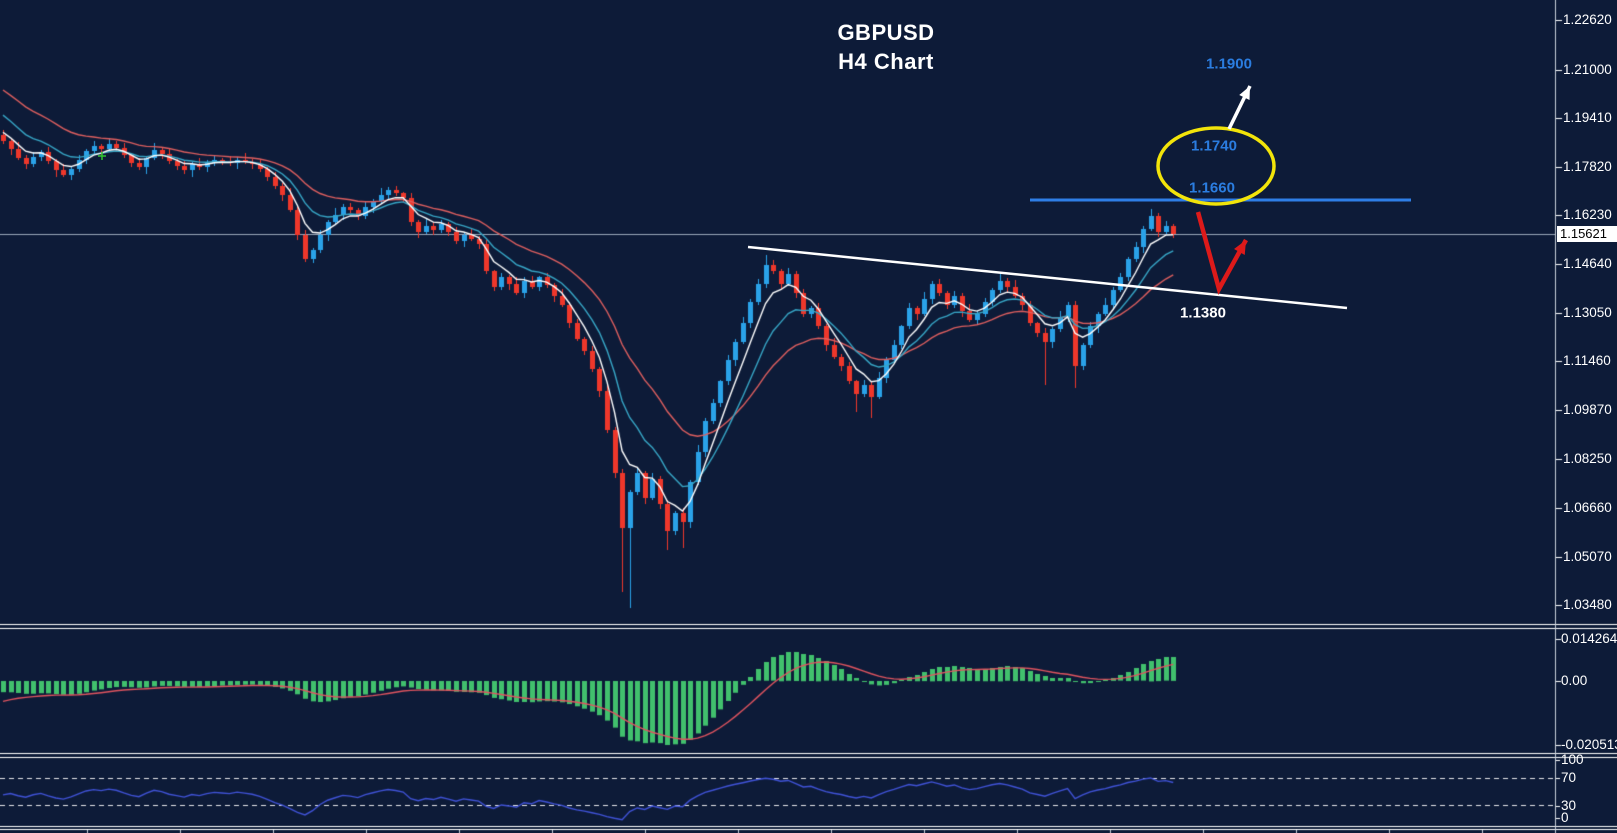 This screenshot has height=833, width=1617. I want to click on chart-title: GBPUSD H4 Chart, so click(885, 47).